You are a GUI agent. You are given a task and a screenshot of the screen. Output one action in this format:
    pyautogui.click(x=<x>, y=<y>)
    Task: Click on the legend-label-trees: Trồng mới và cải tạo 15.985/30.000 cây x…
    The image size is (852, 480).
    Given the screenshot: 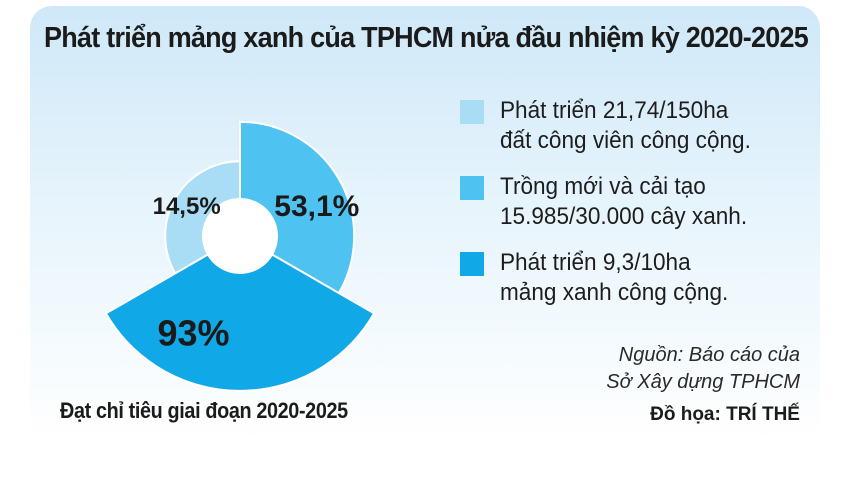 What is the action you would take?
    pyautogui.click(x=624, y=201)
    